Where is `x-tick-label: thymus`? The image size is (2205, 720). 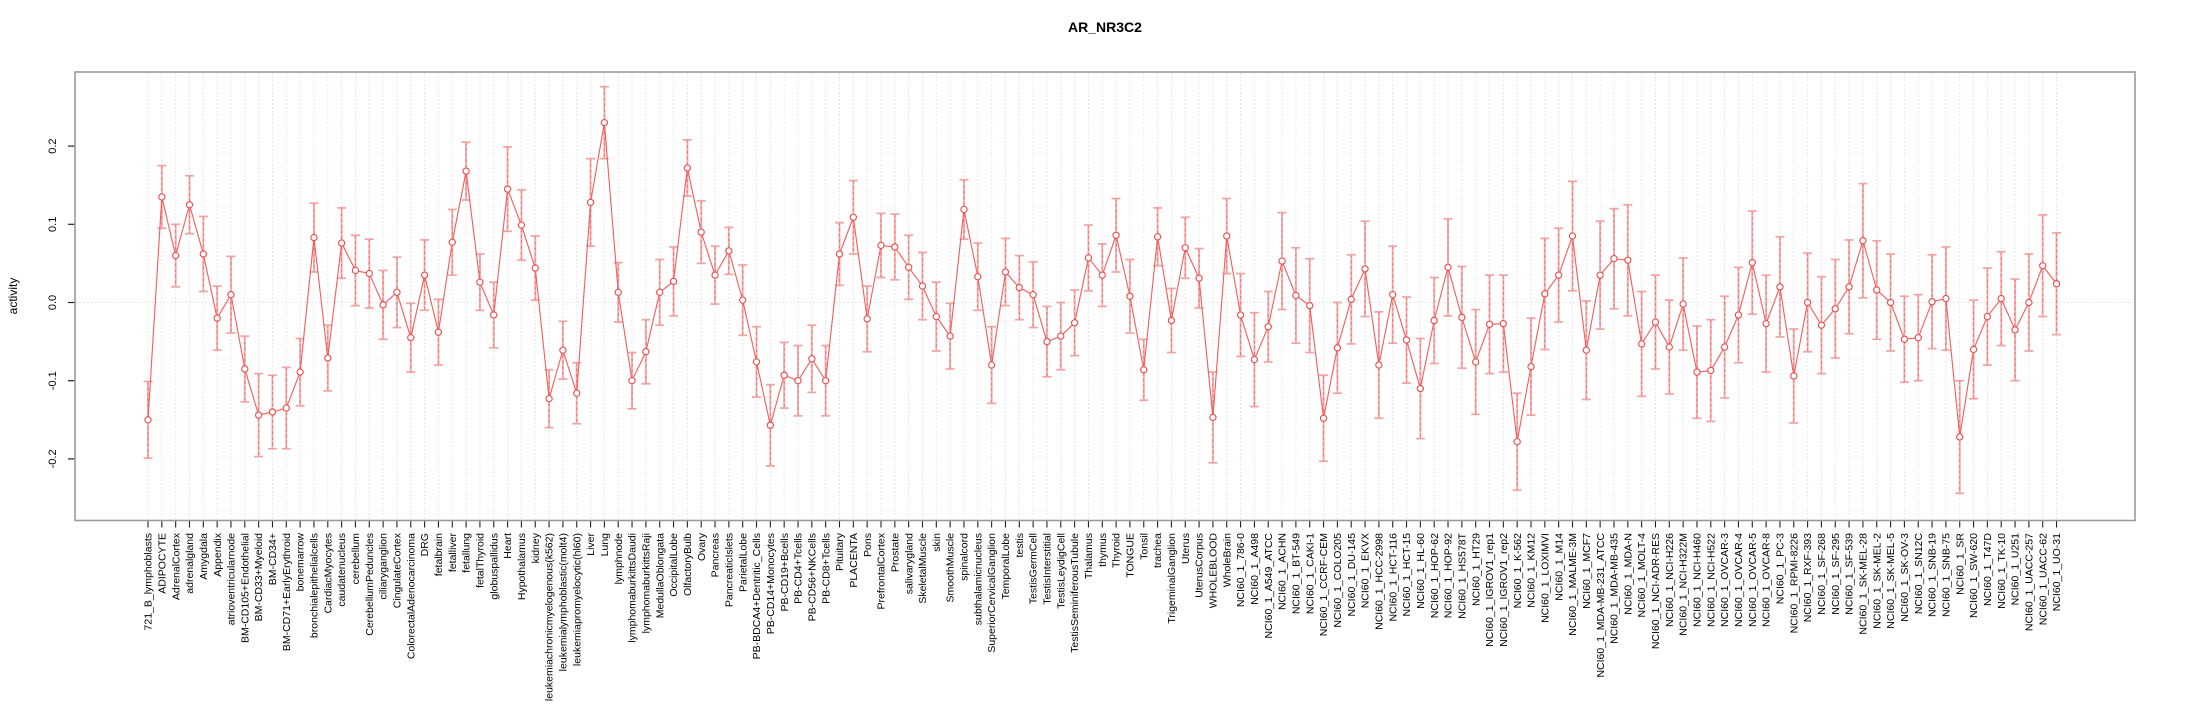
x-tick-label: thymus is located at coordinates (1103, 550).